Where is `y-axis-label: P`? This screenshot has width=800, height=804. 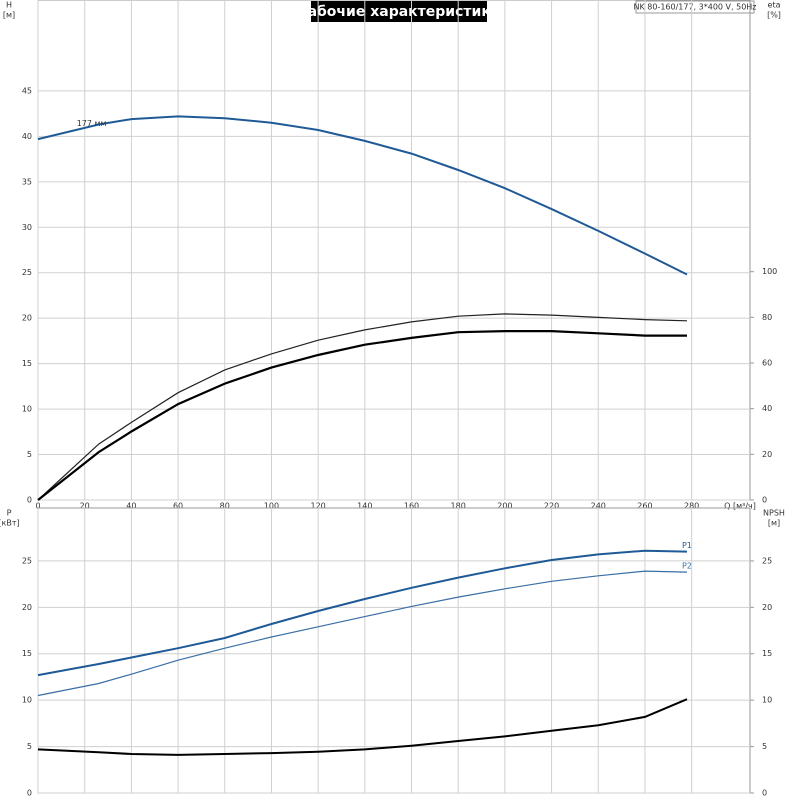 y-axis-label: P is located at coordinates (9, 513).